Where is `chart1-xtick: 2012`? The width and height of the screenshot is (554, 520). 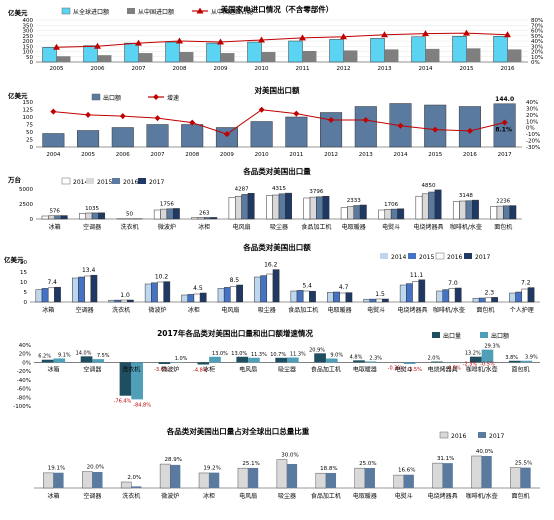 chart1-xtick: 2012 is located at coordinates (344, 69).